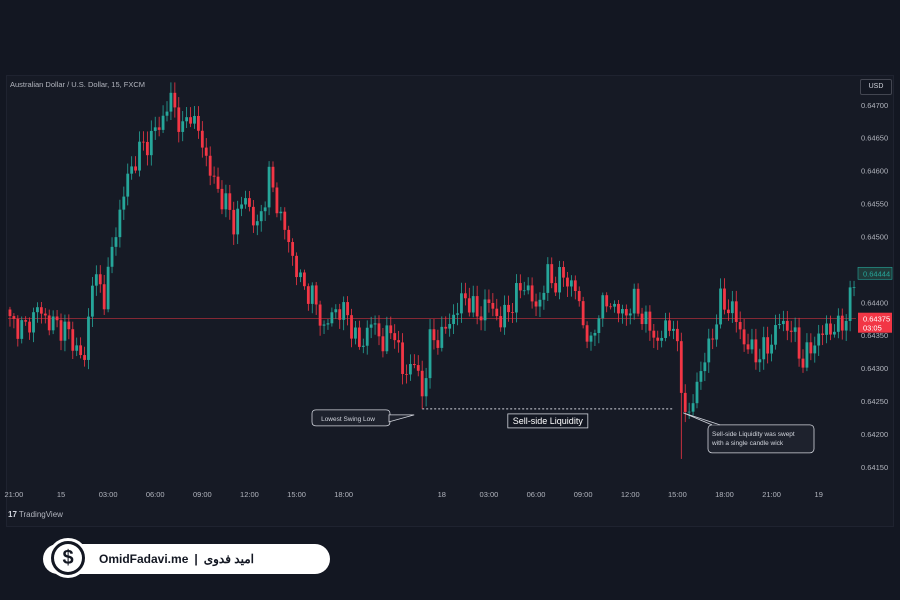  Describe the element at coordinates (35, 514) in the screenshot. I see `tradingview-logo: 17 TradingView` at that location.